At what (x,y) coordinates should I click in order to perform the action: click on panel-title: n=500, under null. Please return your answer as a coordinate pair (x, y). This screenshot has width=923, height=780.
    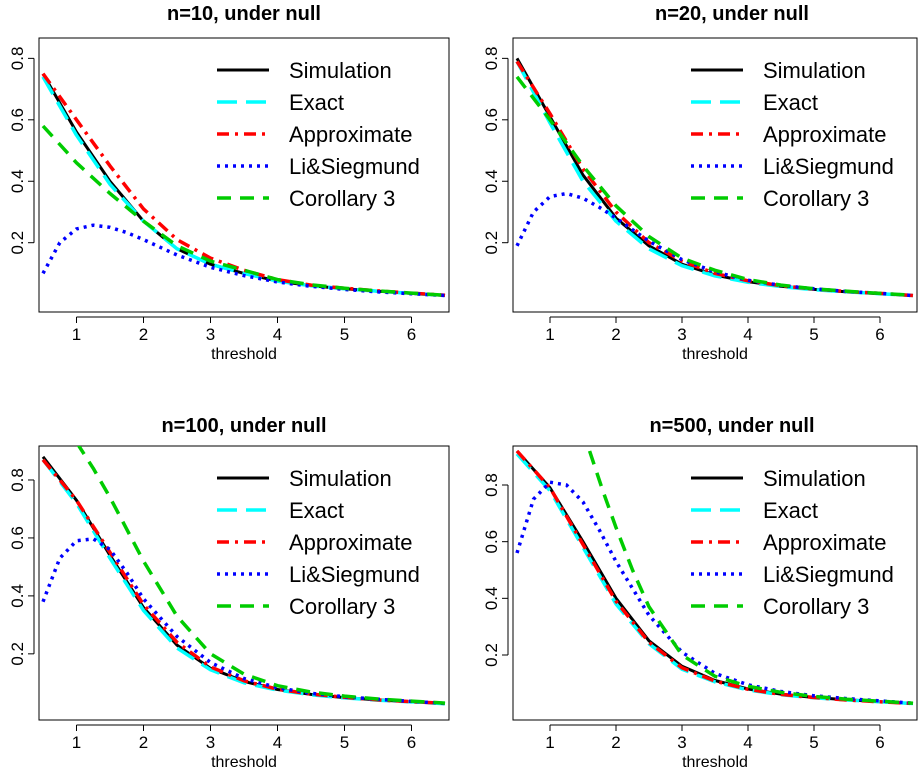
    Looking at the image, I should click on (731, 426).